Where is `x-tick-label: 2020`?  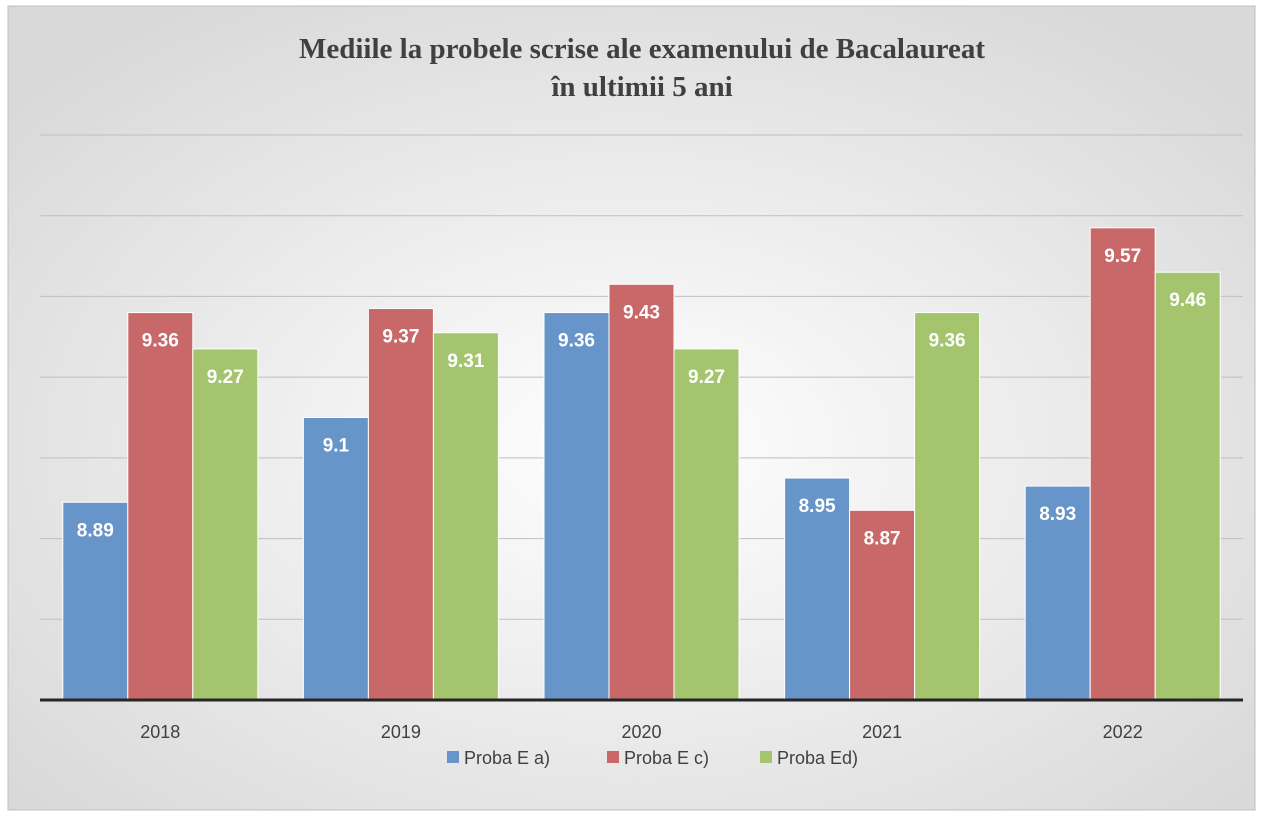
x-tick-label: 2020 is located at coordinates (641, 732).